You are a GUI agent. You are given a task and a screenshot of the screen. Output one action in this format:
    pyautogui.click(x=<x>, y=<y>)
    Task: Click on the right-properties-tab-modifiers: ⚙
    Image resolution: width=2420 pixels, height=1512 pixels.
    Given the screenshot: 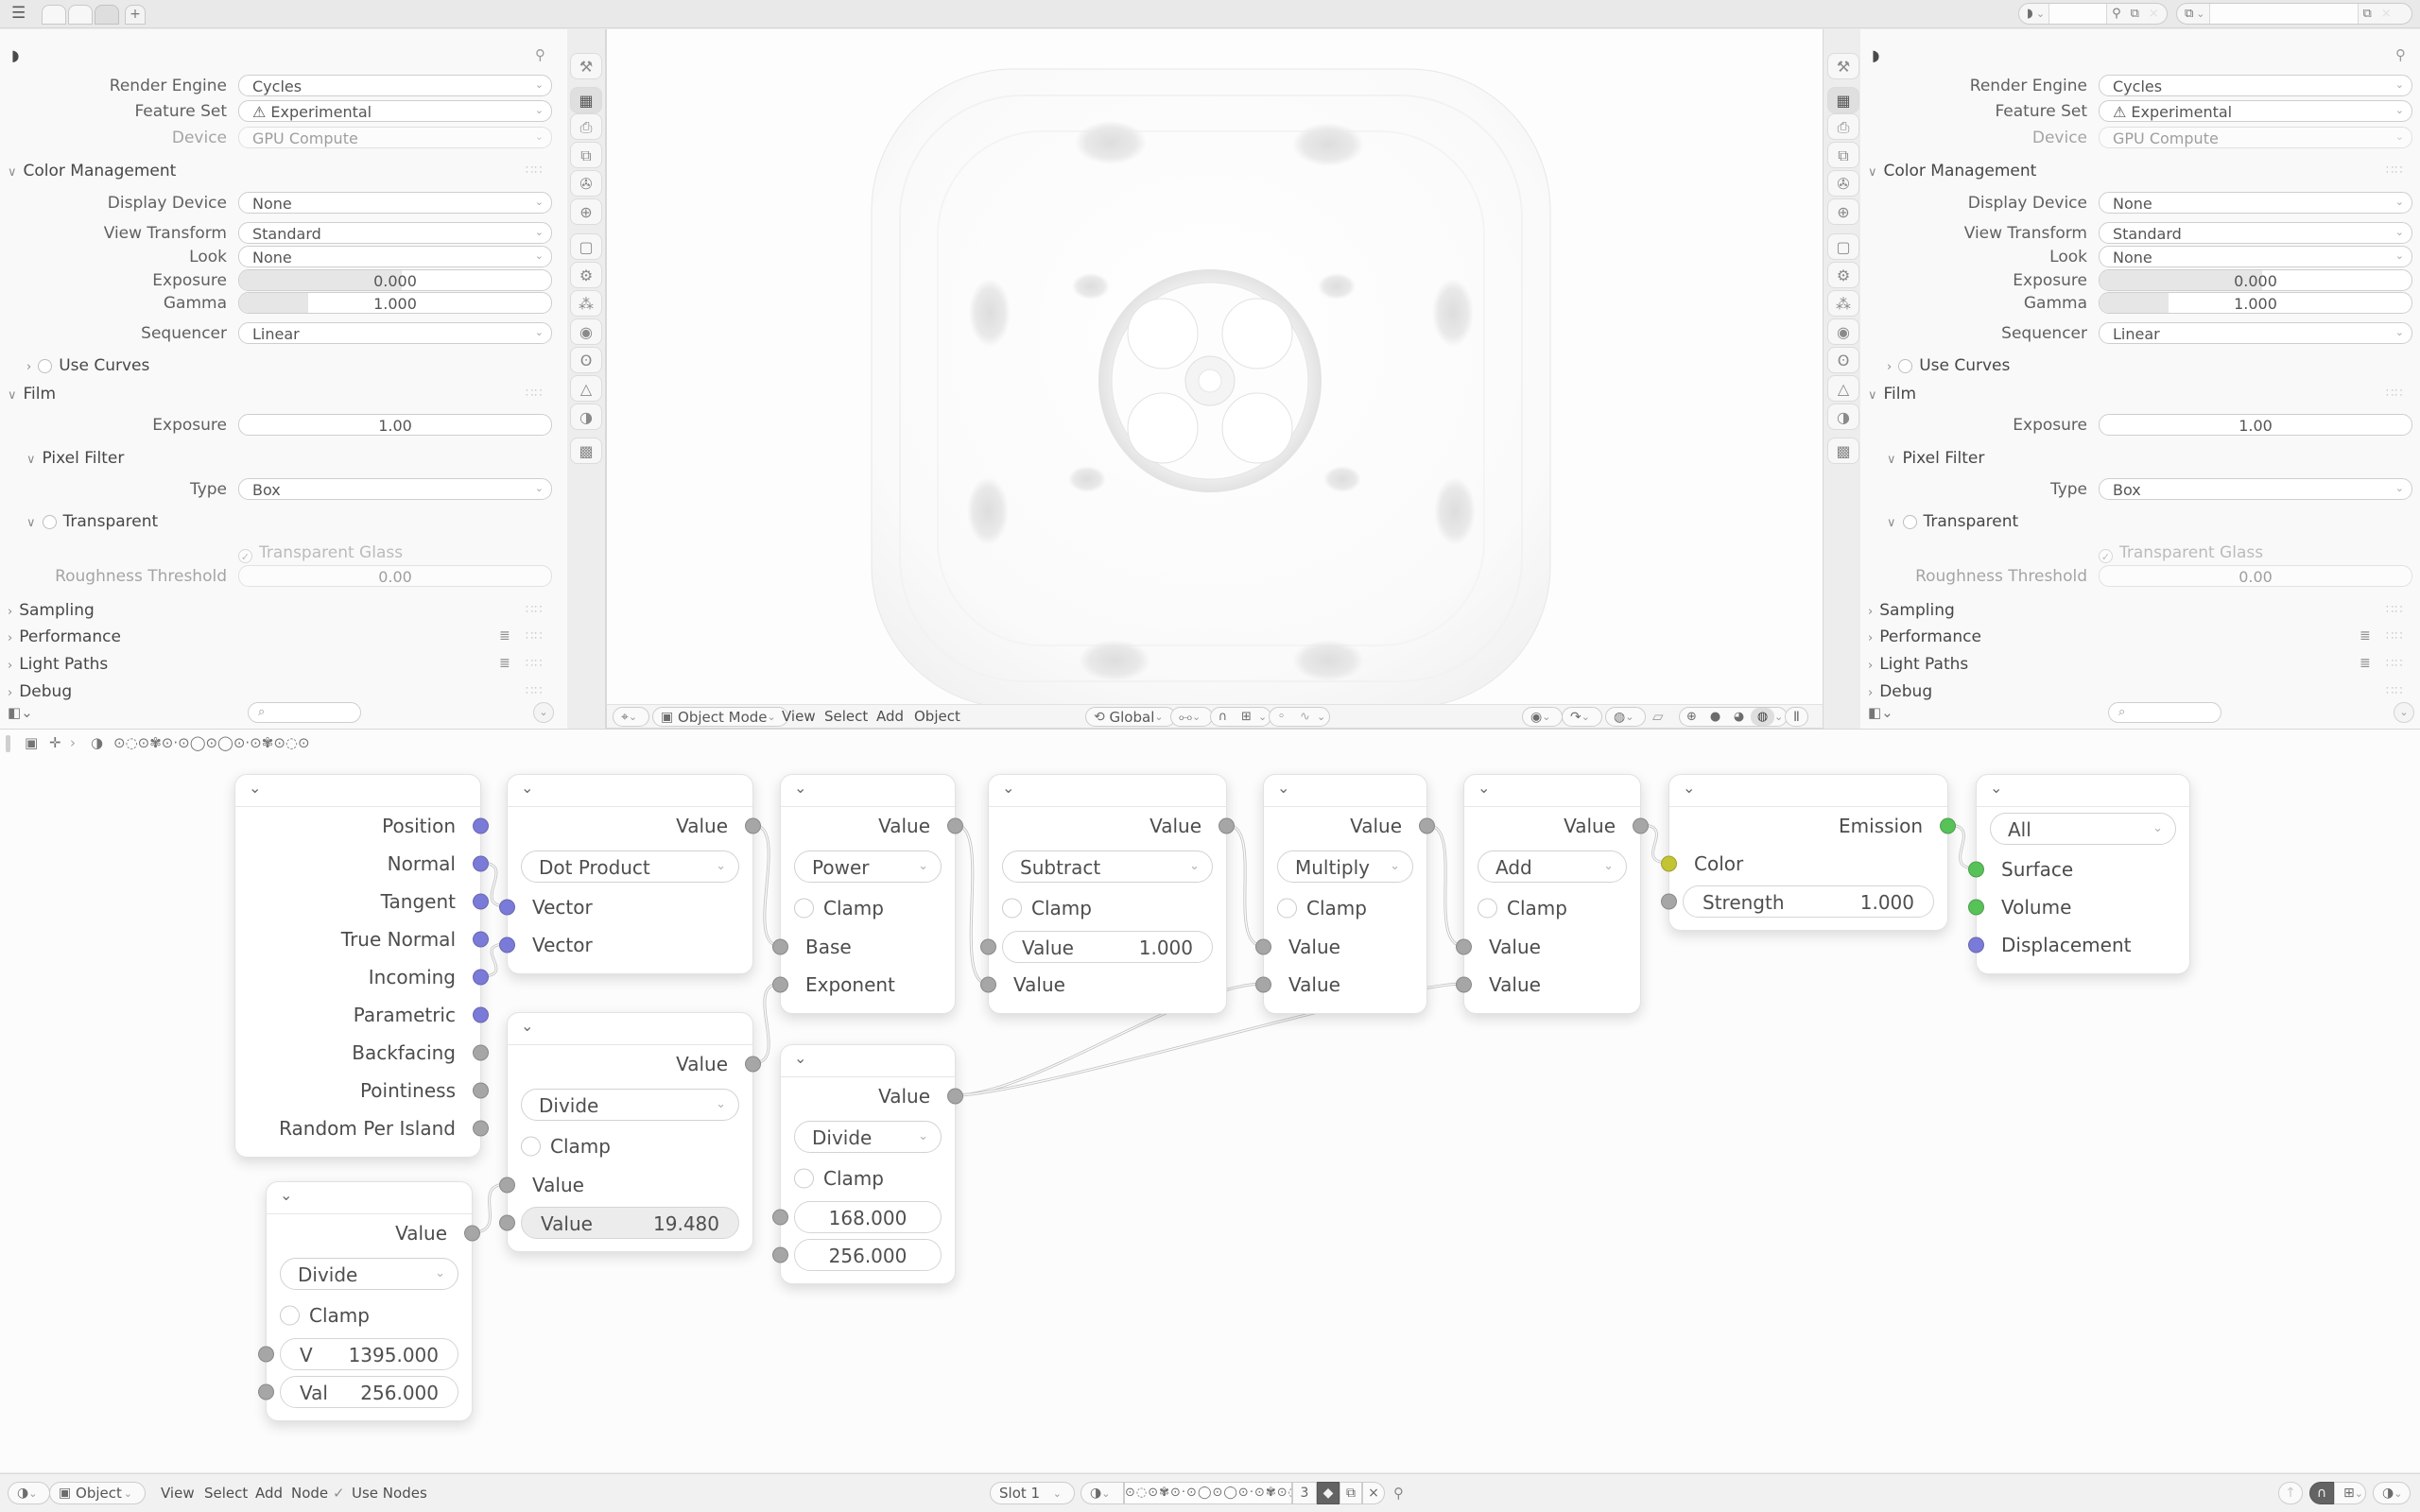 What is the action you would take?
    pyautogui.click(x=1843, y=275)
    